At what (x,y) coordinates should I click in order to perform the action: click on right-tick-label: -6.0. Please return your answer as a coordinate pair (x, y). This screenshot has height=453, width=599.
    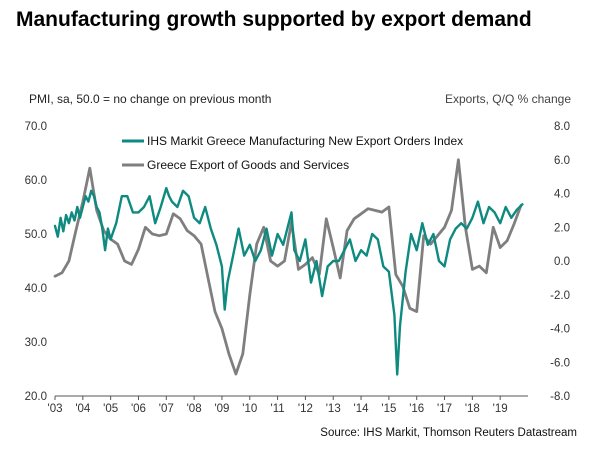
    Looking at the image, I should click on (560, 363).